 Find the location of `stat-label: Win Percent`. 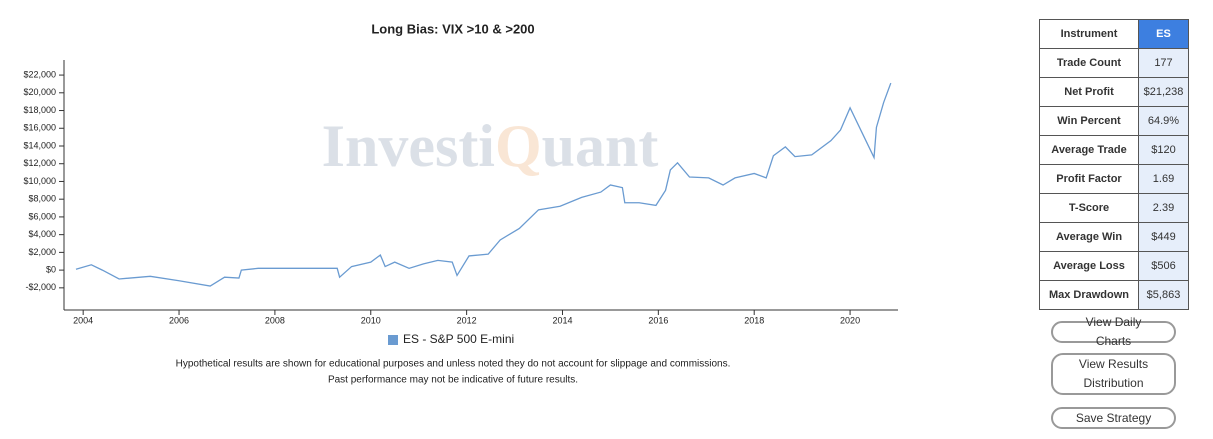

stat-label: Win Percent is located at coordinates (1089, 121).